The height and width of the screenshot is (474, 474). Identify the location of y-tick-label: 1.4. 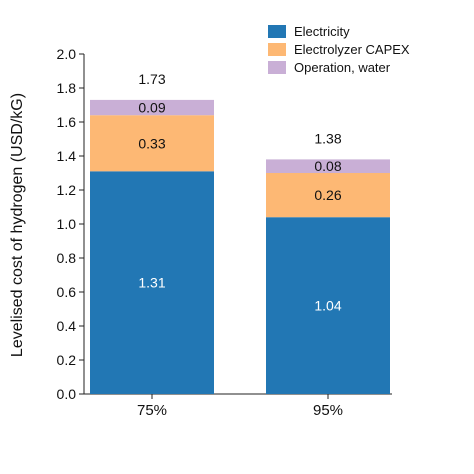
(67, 156).